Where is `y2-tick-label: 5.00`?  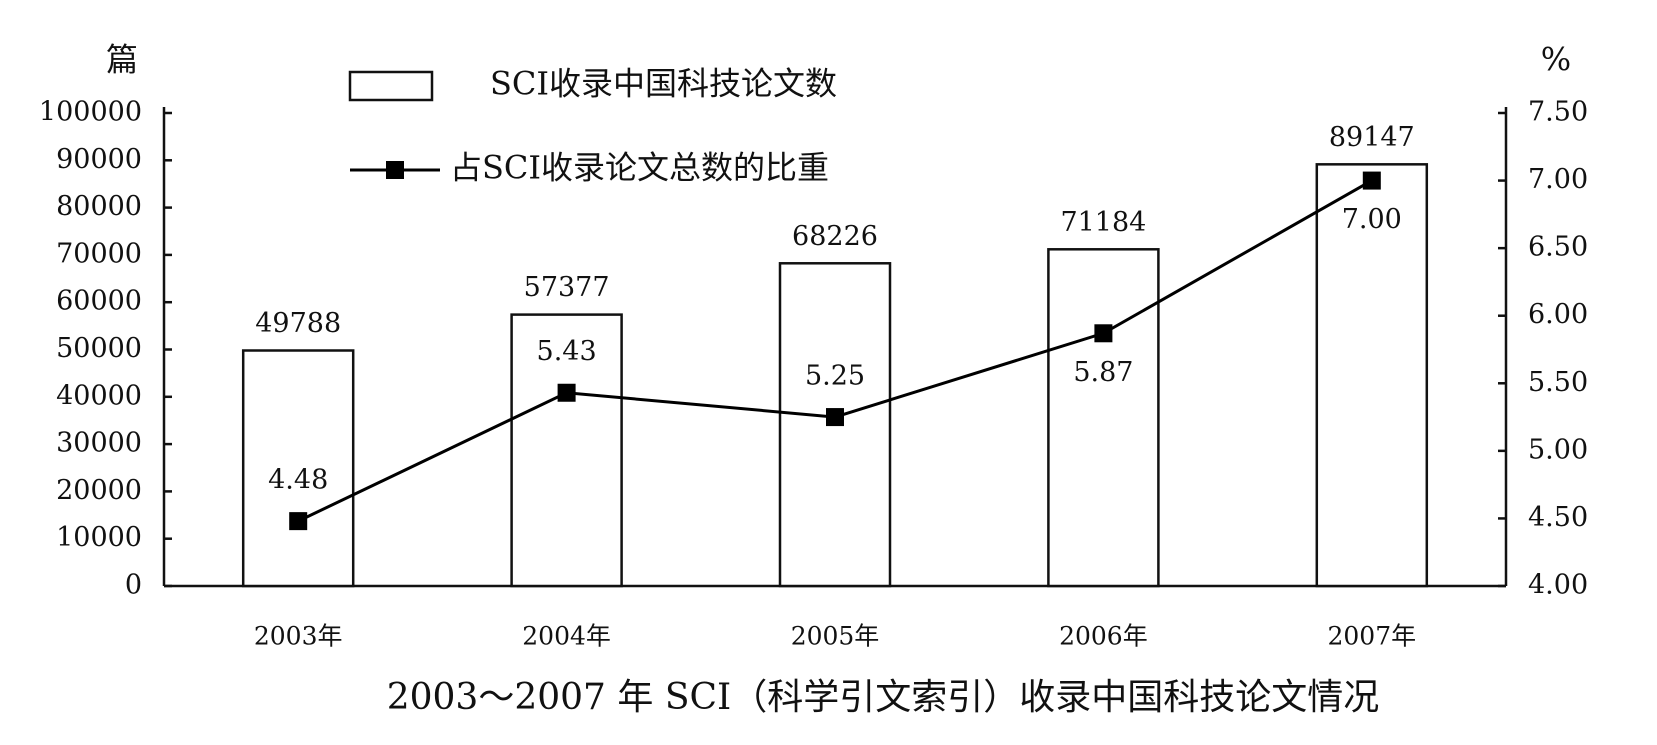 y2-tick-label: 5.00 is located at coordinates (1558, 449).